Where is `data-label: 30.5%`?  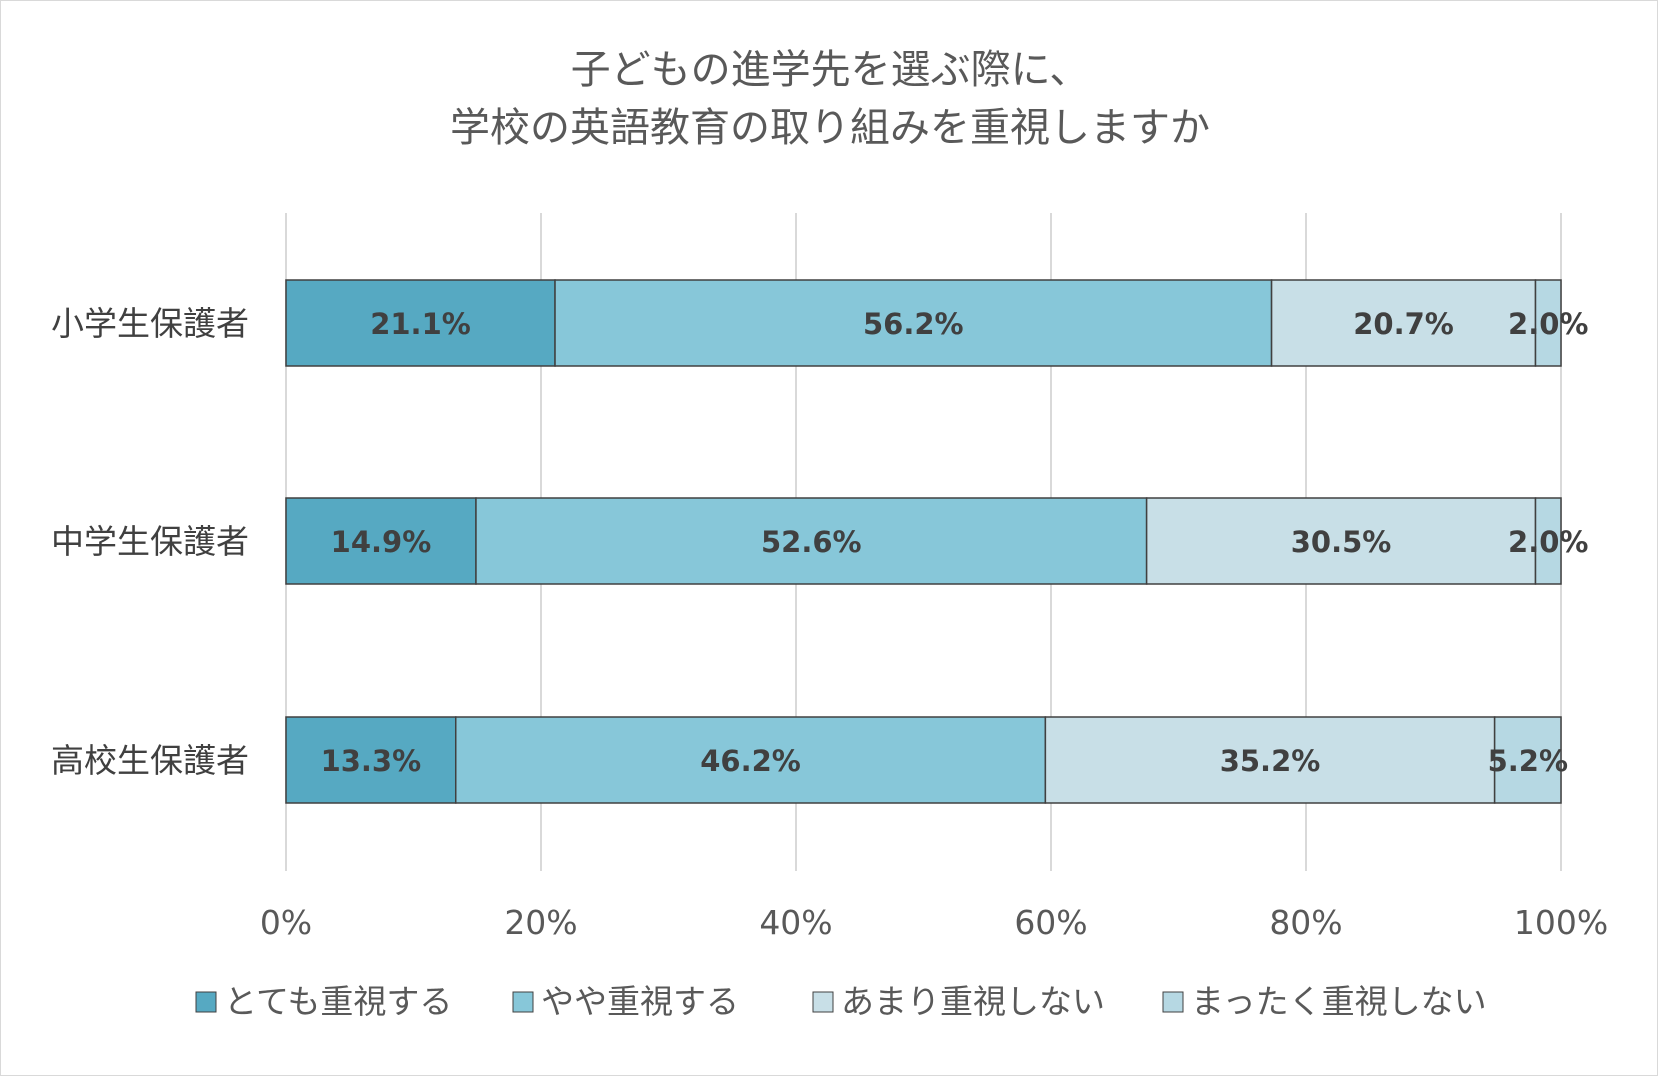 data-label: 30.5% is located at coordinates (1341, 542).